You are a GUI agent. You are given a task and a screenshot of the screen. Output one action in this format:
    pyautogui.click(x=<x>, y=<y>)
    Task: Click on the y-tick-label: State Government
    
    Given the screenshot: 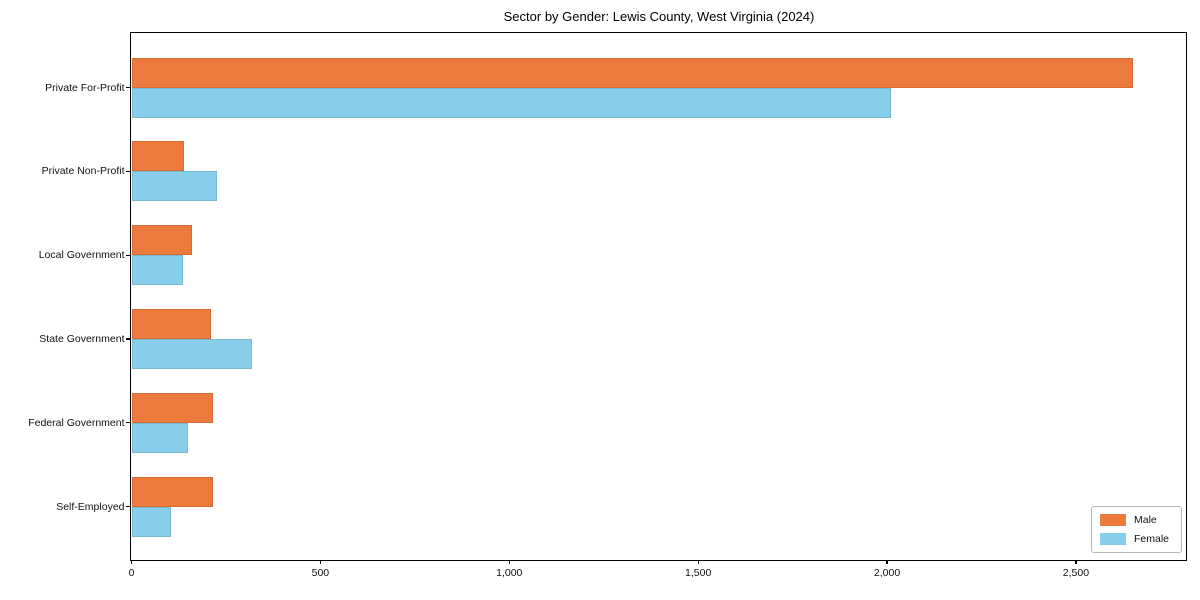 What is the action you would take?
    pyautogui.click(x=82, y=338)
    